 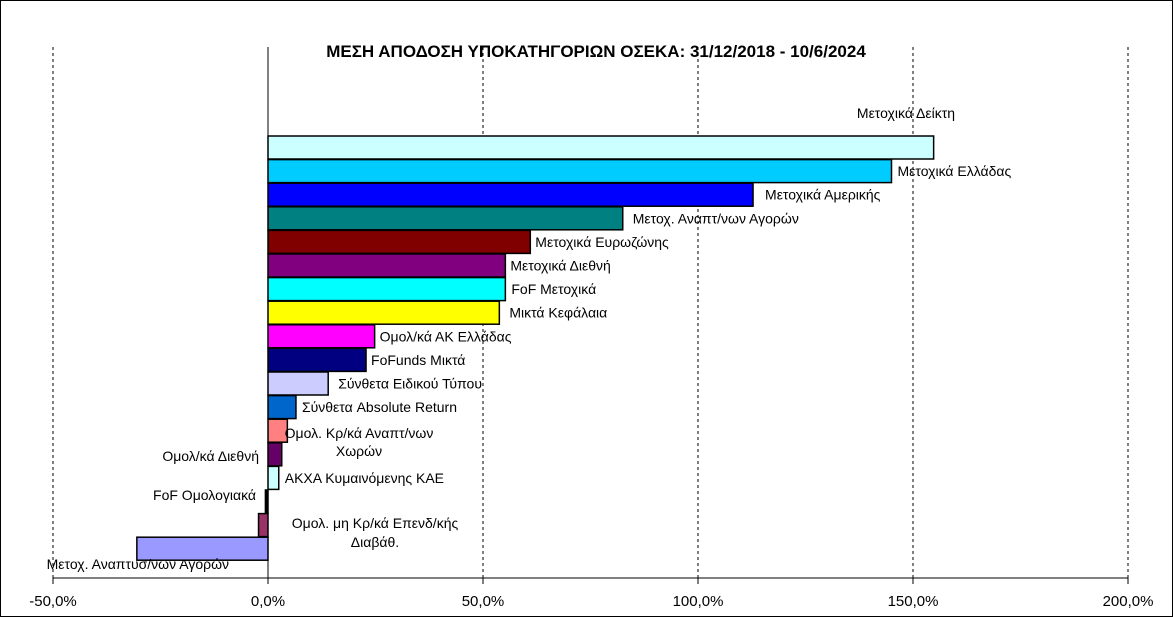 I want to click on bar-label: FoF Μετοχικά, so click(x=553, y=289).